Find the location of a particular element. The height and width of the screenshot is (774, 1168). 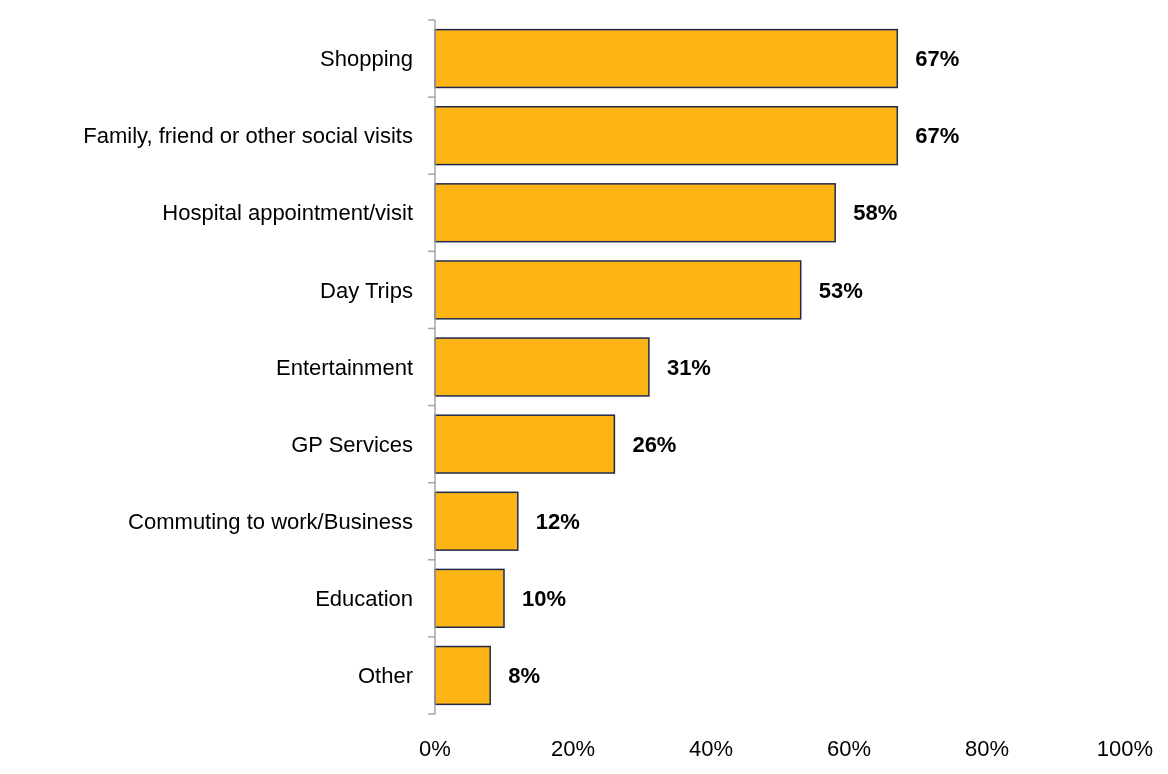

y-tick-label: Commuting to work/Business is located at coordinates (270, 521).